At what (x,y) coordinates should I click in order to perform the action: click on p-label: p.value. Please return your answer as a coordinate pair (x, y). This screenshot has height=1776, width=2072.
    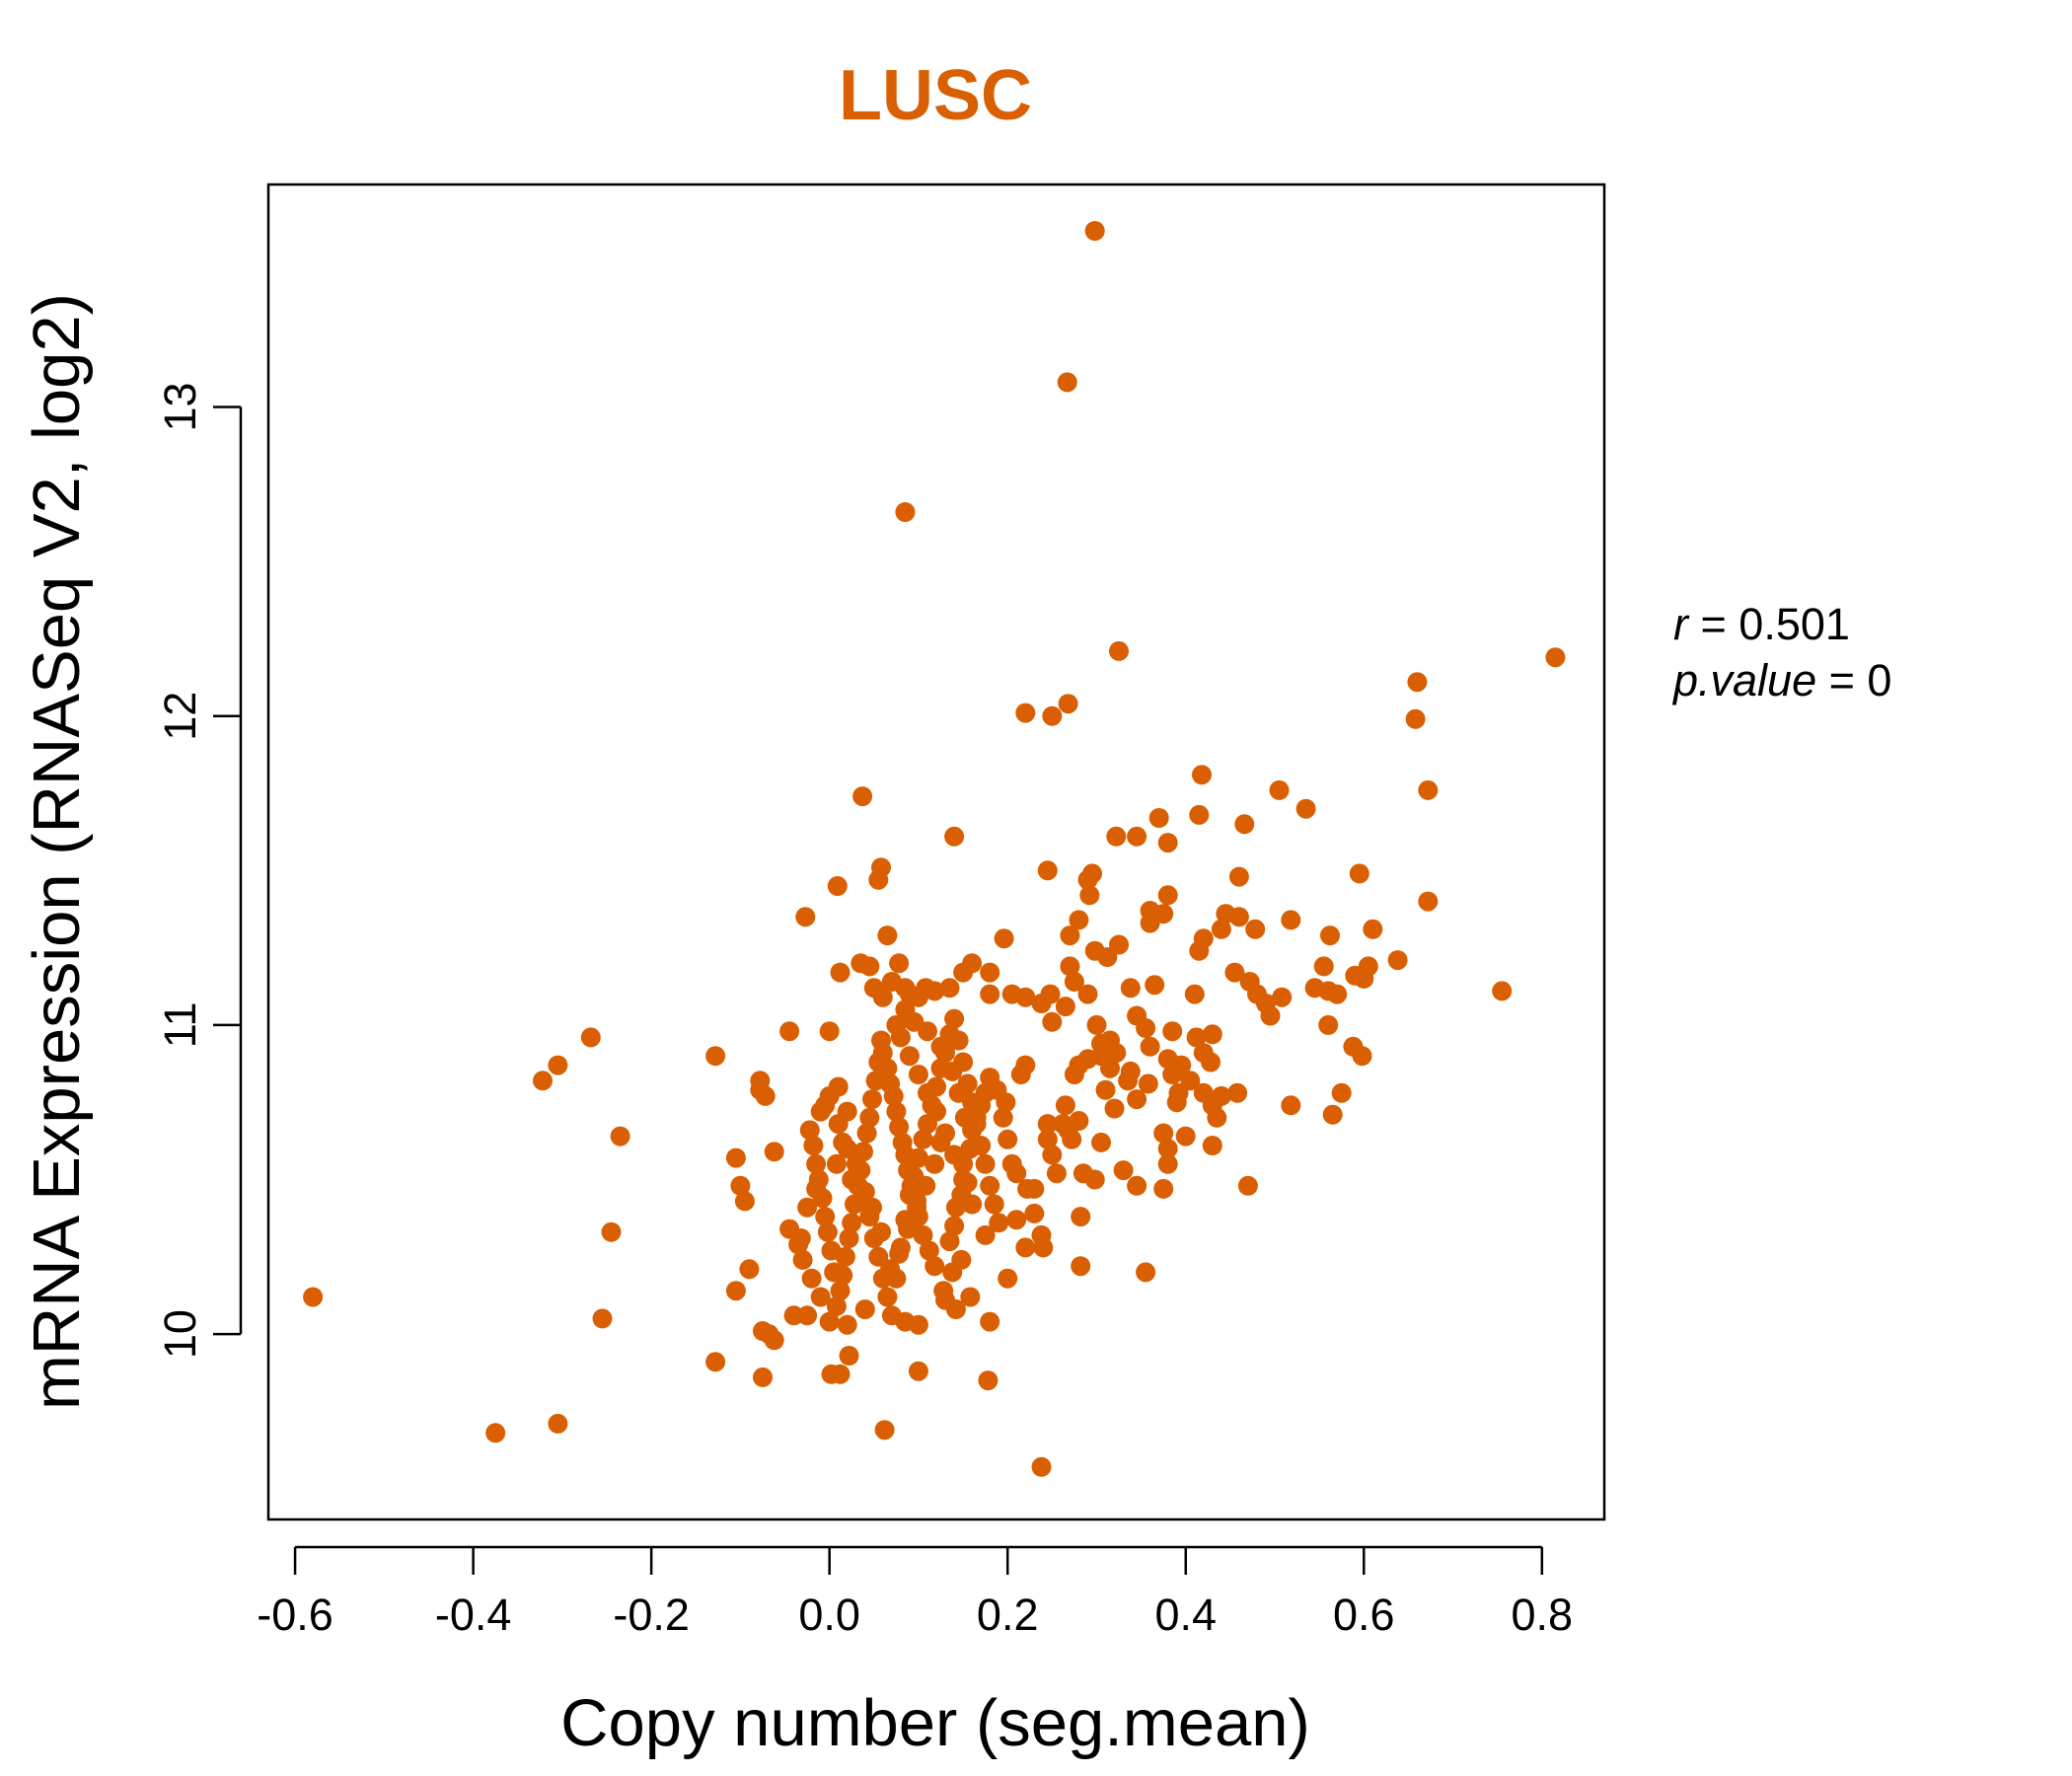
    Looking at the image, I should click on (1744, 680).